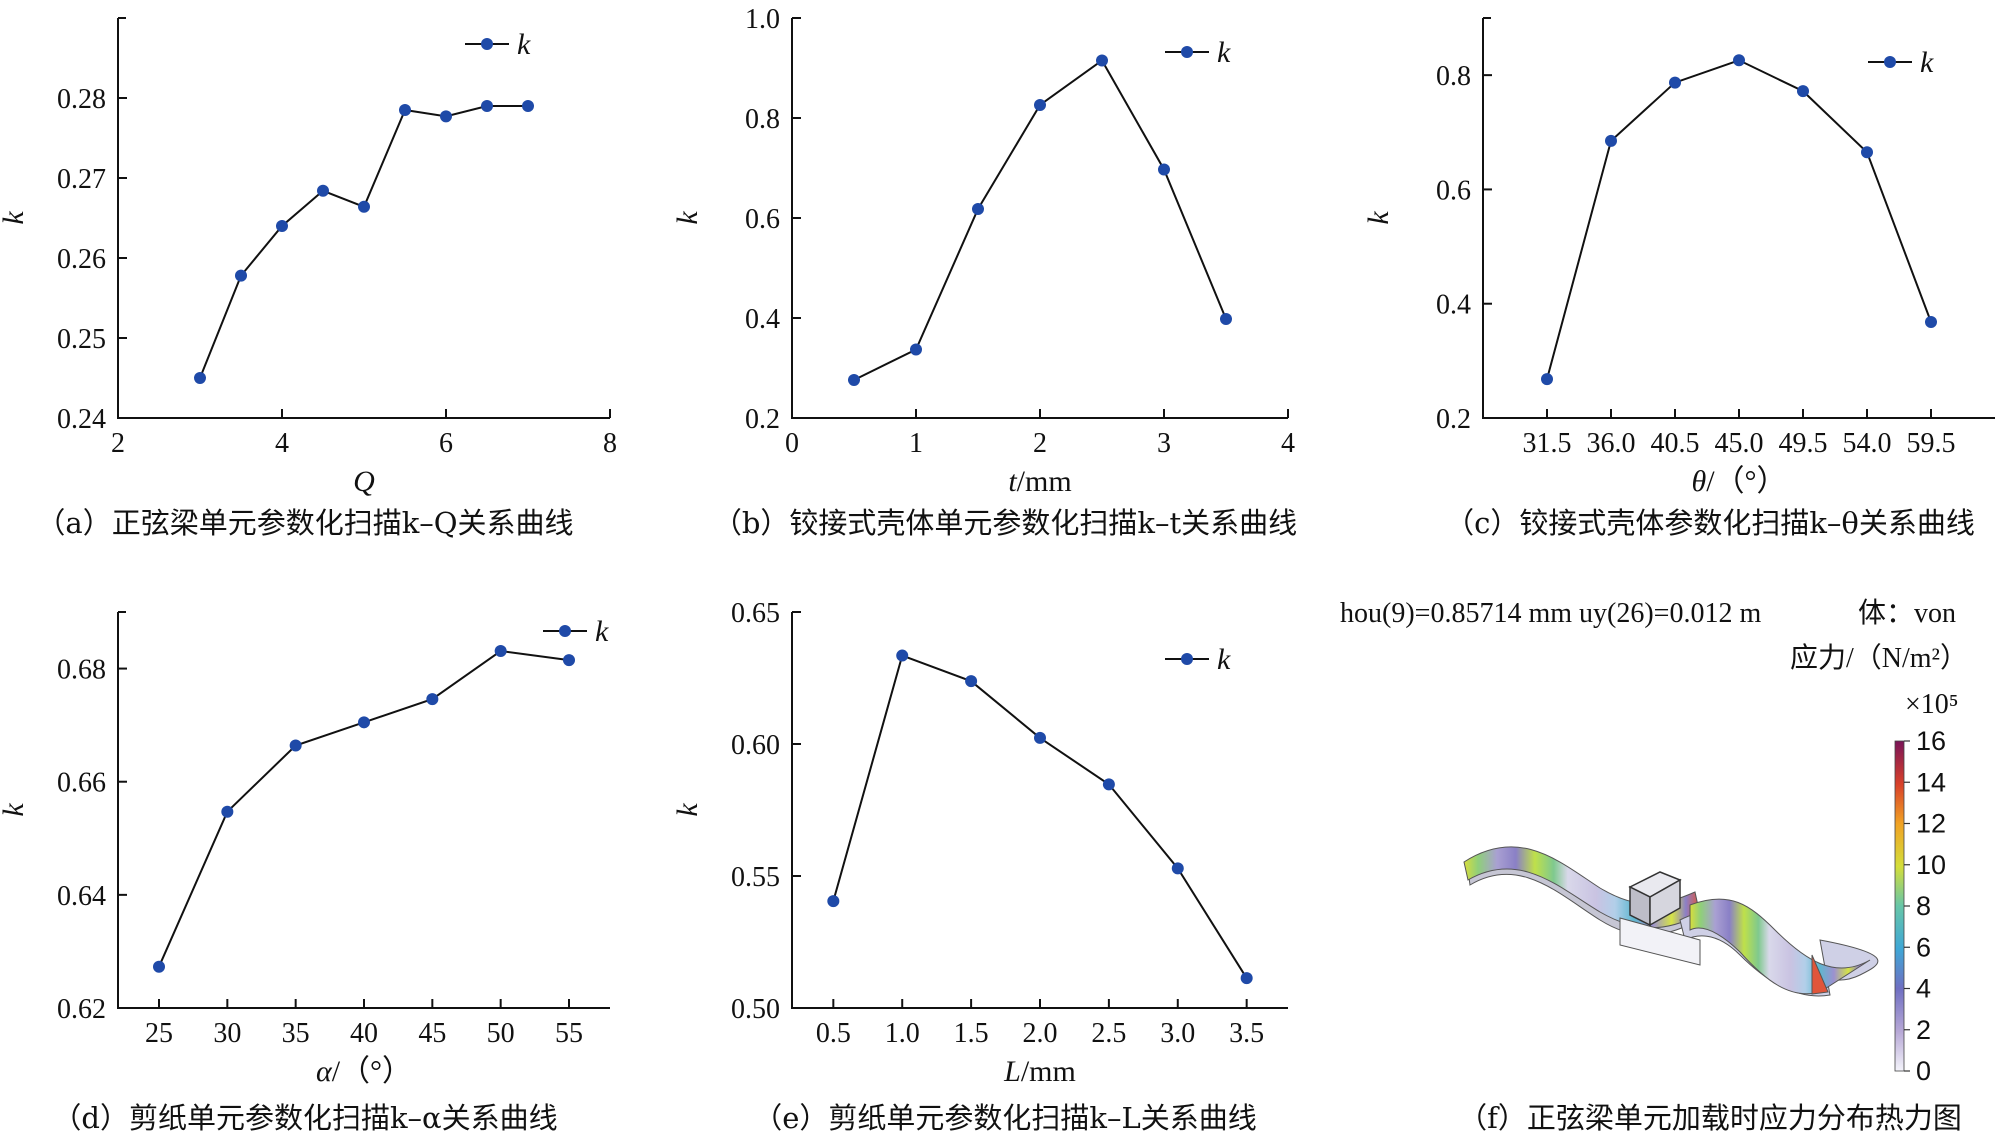 The width and height of the screenshot is (2011, 1139). I want to click on chart-b-caption: （b）铰接式壳体单元参数化扫描k–t关系曲线, so click(1005, 523).